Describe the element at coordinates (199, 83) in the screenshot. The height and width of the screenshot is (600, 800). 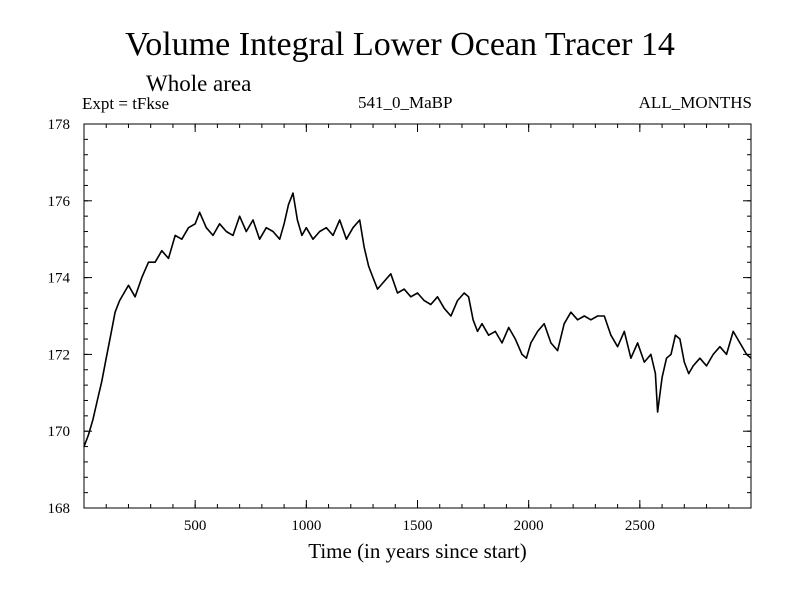
I see `chart-subtitle: Whole area` at that location.